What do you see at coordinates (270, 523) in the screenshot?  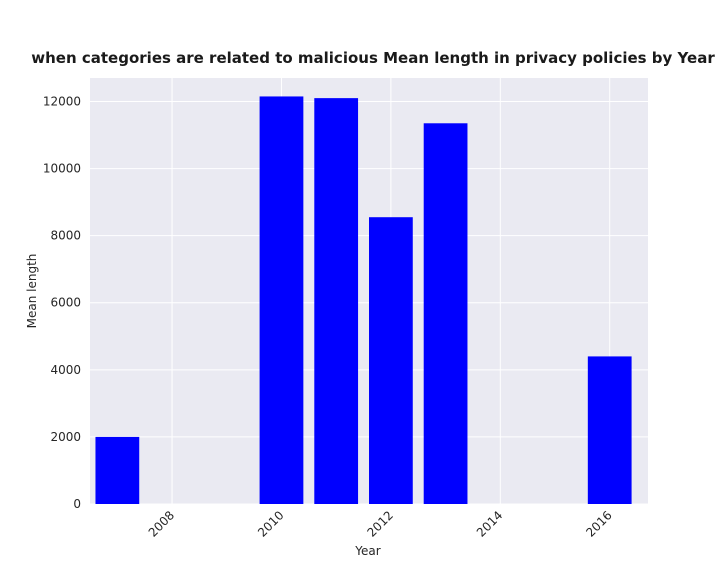 I see `x-tick-label: 2010` at bounding box center [270, 523].